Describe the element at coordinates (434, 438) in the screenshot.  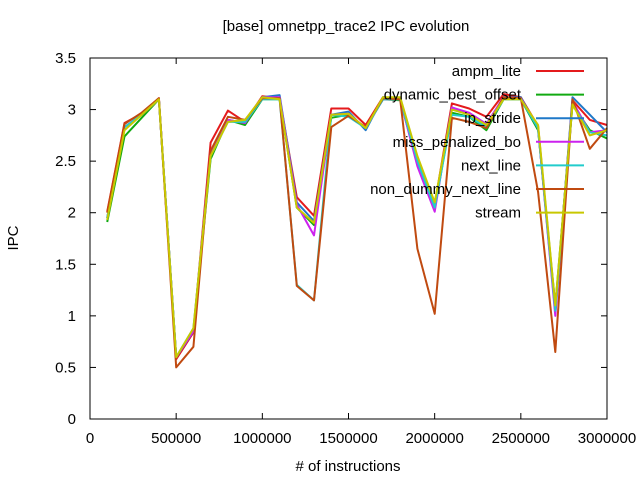
I see `x-tick-label: 2000000` at that location.